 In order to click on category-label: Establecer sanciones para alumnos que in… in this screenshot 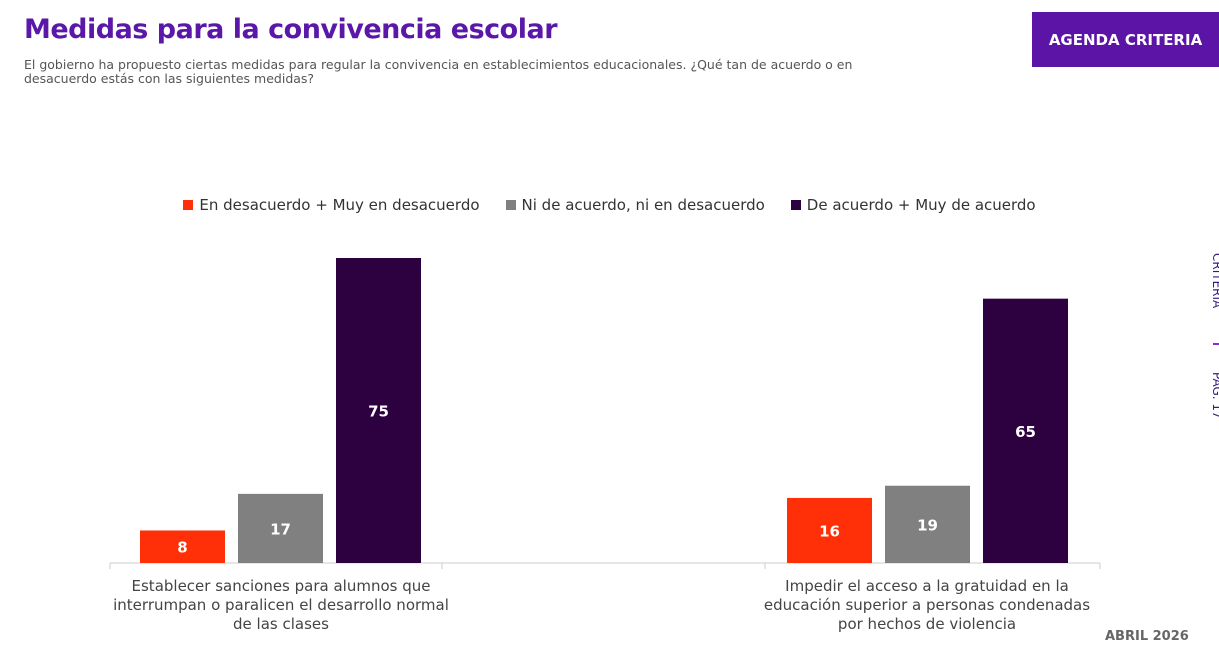, I will do `click(281, 605)`.